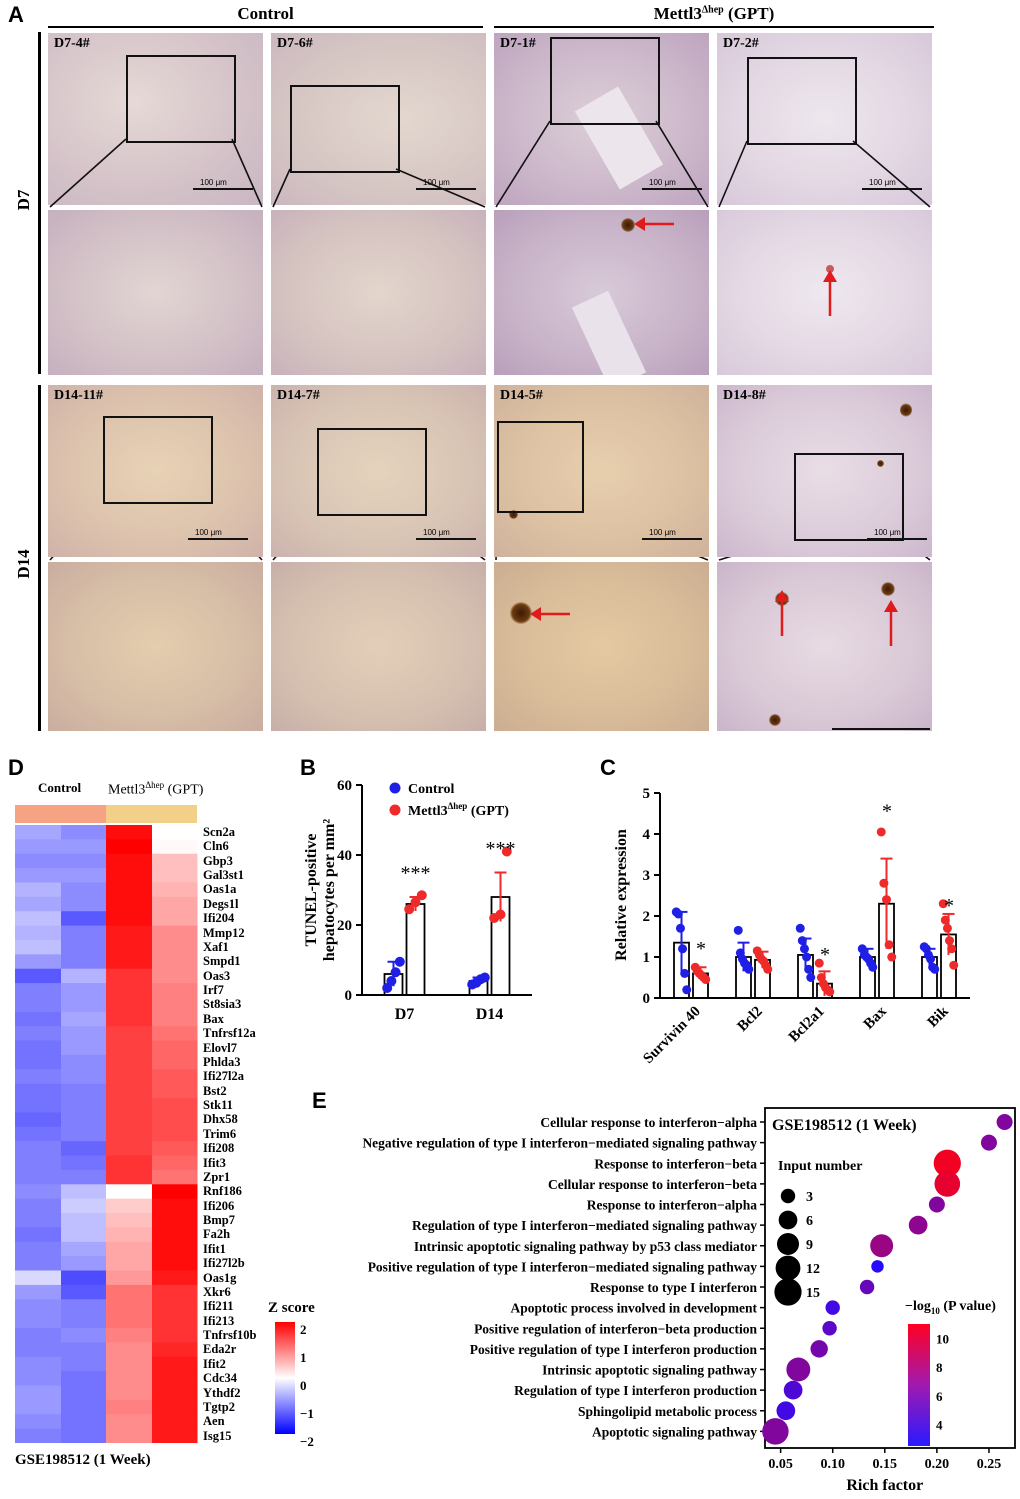 The width and height of the screenshot is (1020, 1499). Describe the element at coordinates (106, 1134) in the screenshot. I see `heatmap` at that location.